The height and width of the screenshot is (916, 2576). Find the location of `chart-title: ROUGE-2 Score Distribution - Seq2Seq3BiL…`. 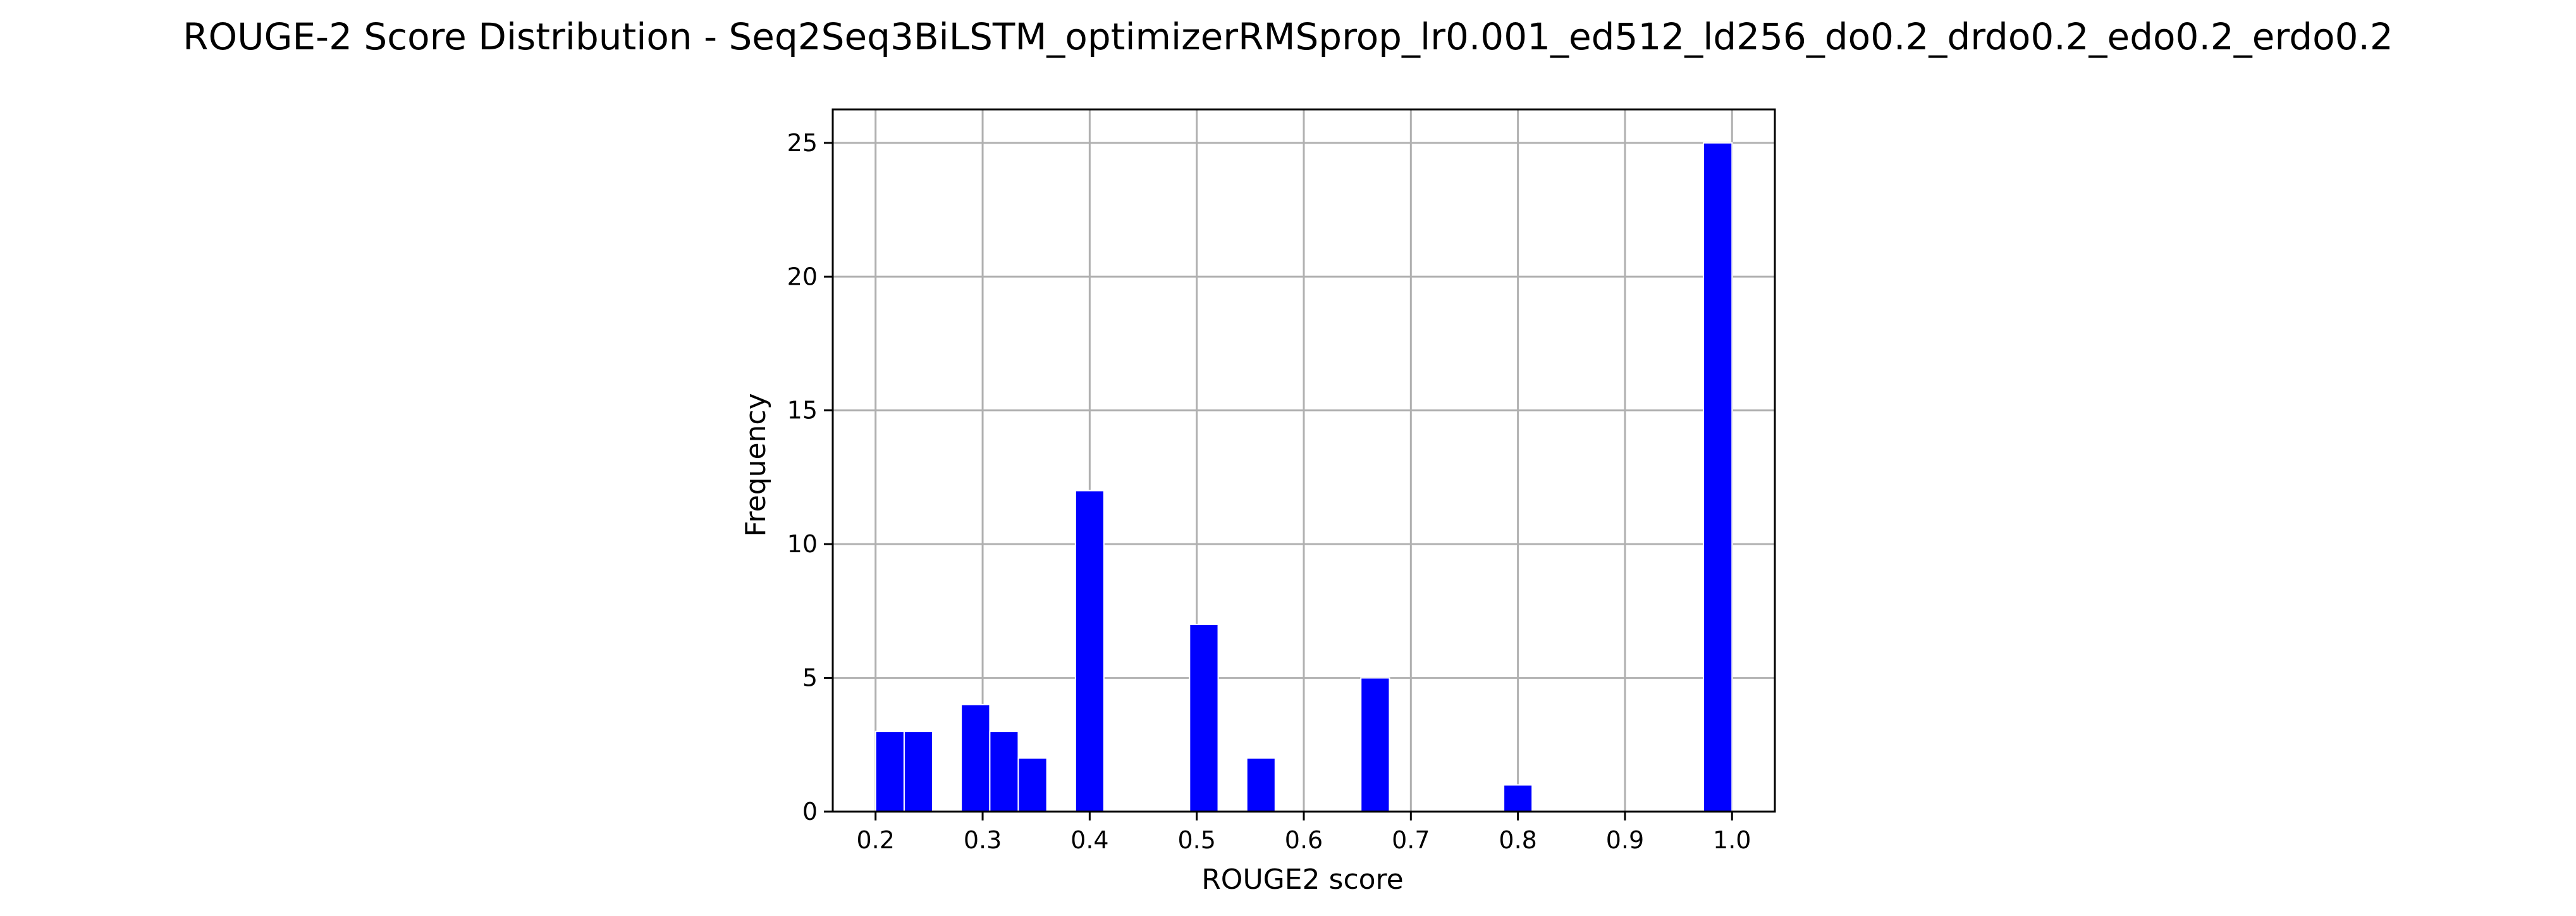

chart-title: ROUGE-2 Score Distribution - Seq2Seq3BiL… is located at coordinates (1288, 36).